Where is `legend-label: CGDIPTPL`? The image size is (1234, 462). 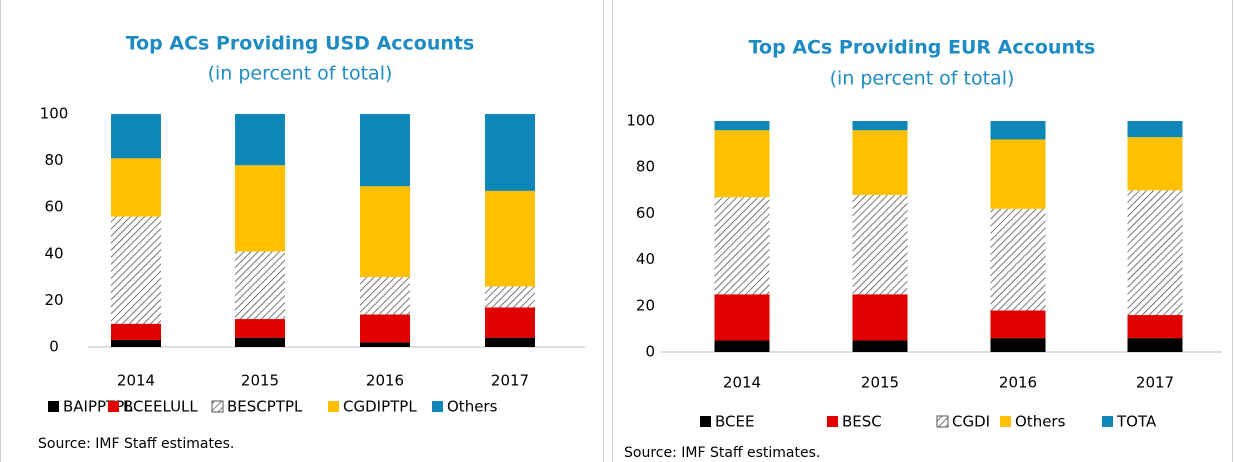
legend-label: CGDIPTPL is located at coordinates (380, 407).